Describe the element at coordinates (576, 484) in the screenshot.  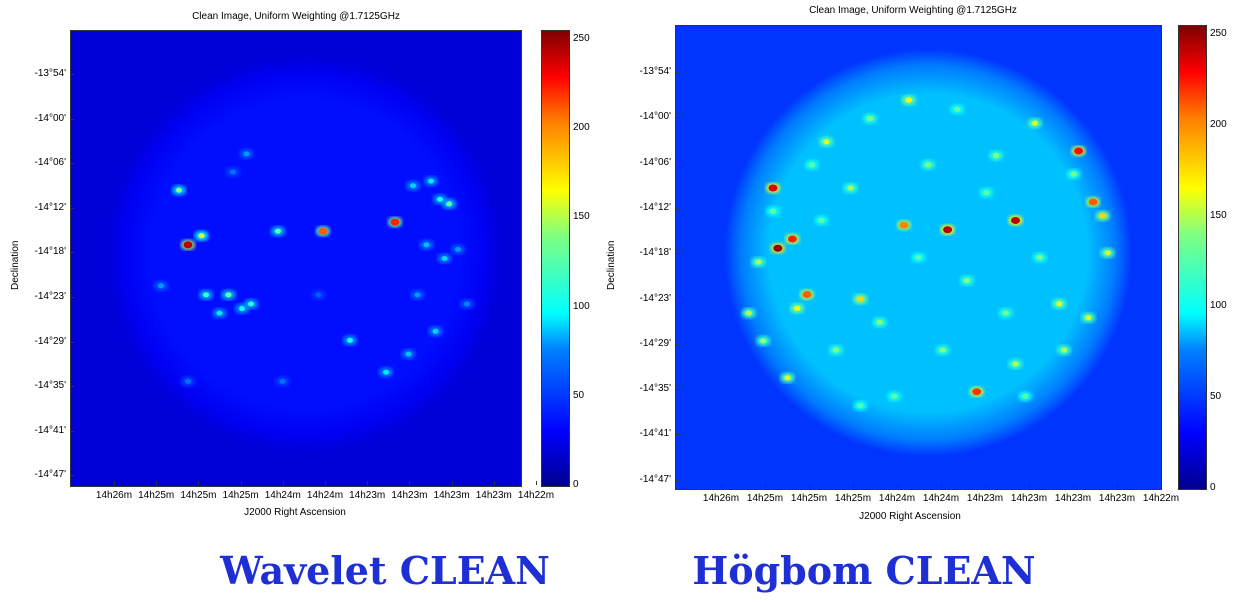
I see `colorbar-tick-label: 0` at that location.